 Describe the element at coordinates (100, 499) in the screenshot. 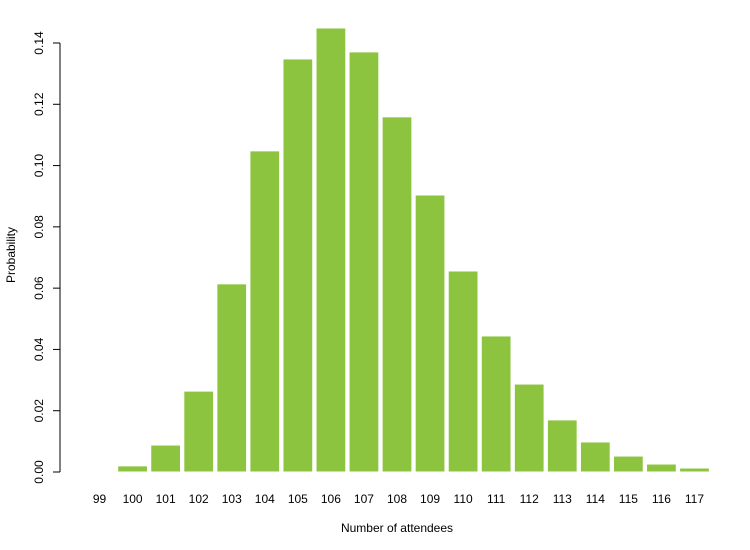

I see `x-tick-label: 99` at that location.